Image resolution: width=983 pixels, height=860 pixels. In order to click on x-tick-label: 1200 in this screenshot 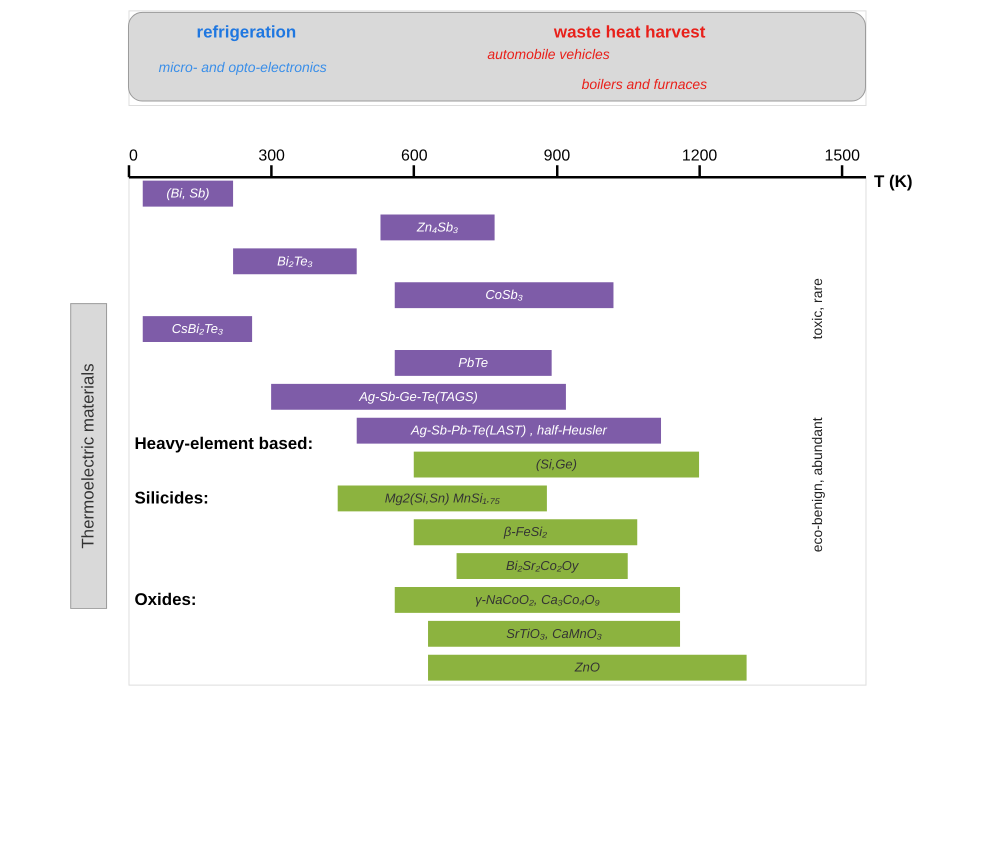, I will do `click(700, 155)`.